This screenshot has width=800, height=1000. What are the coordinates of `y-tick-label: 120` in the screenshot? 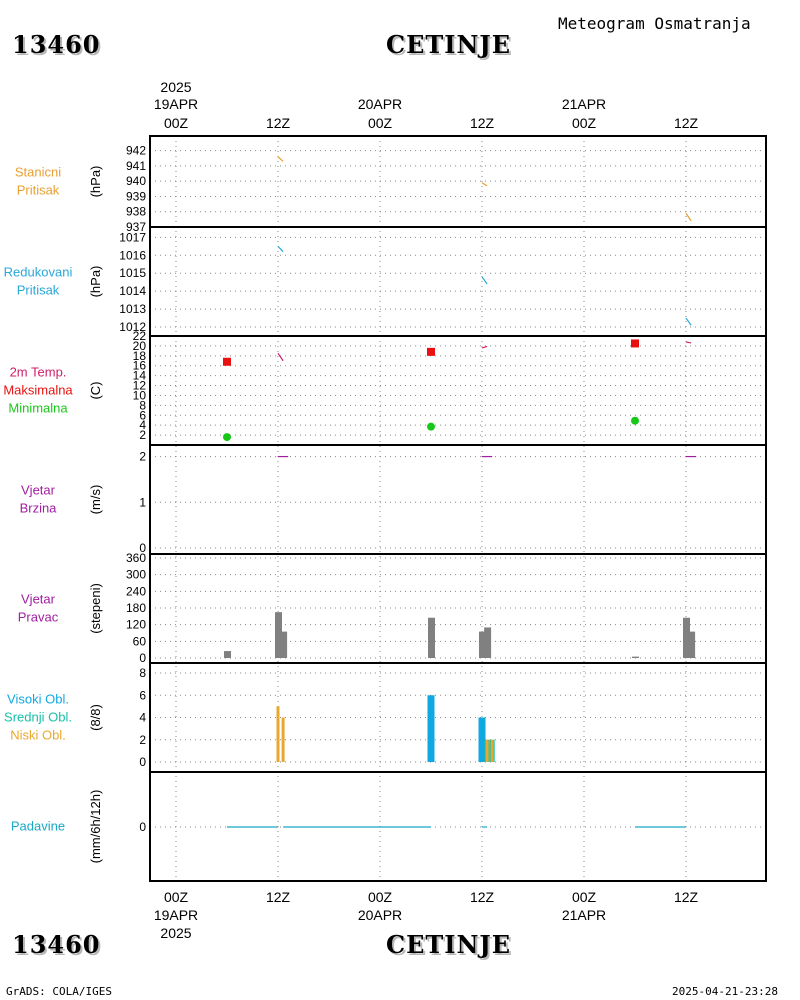 It's located at (136, 625).